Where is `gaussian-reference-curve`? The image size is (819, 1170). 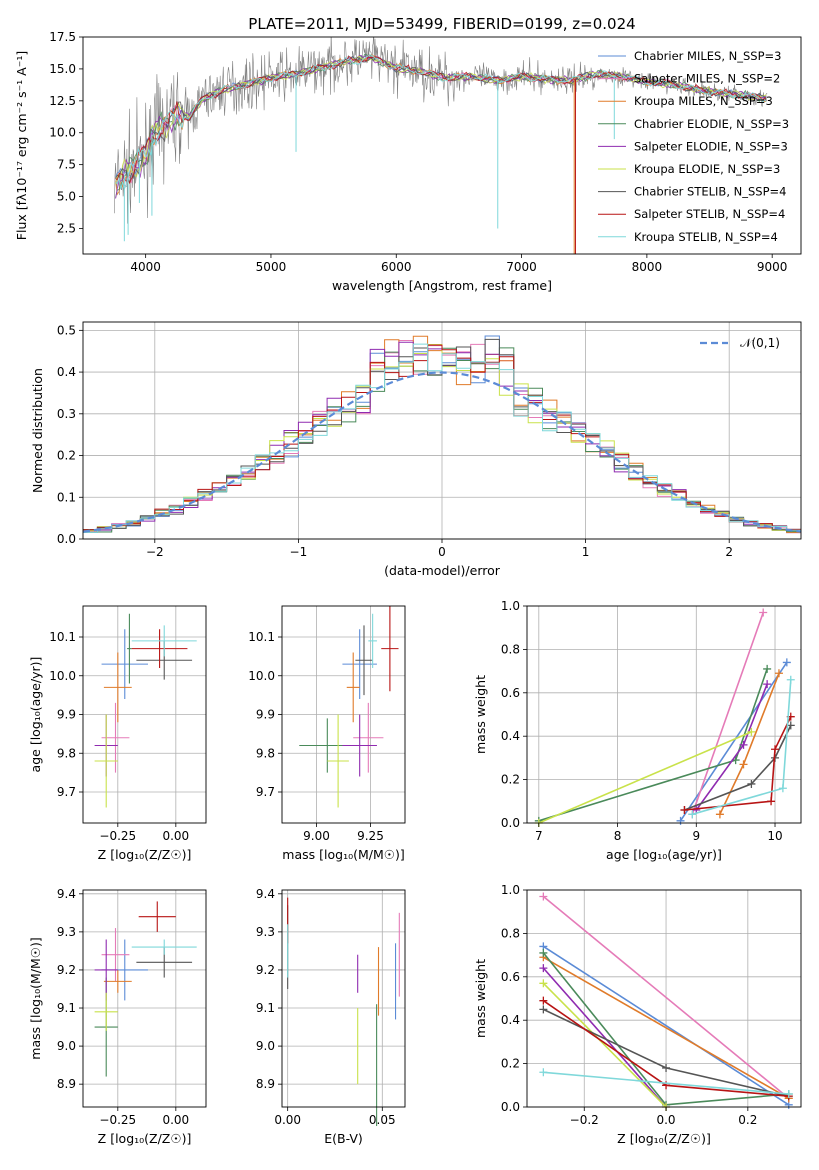 gaussian-reference-curve is located at coordinates (442, 452).